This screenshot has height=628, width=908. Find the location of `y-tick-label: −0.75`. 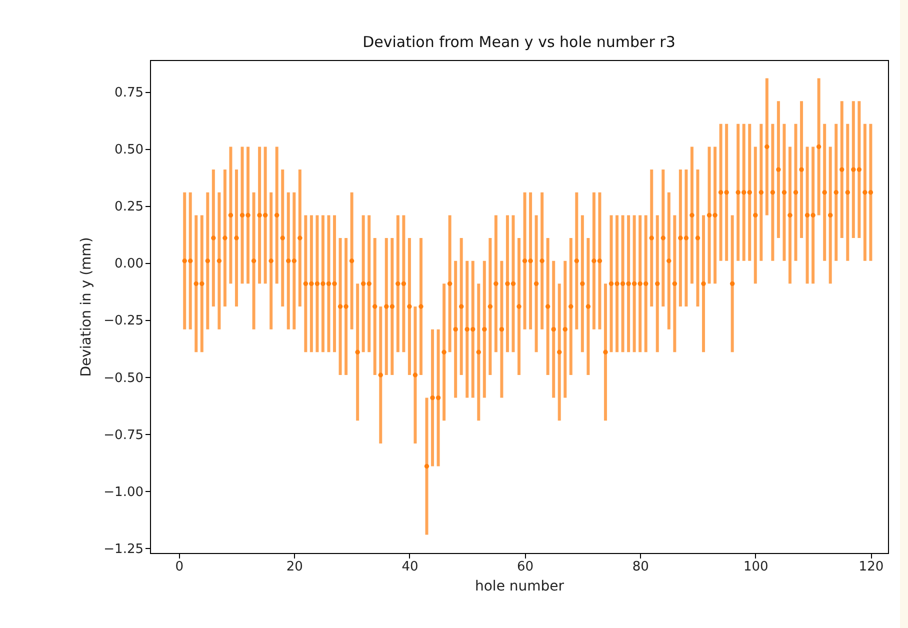

y-tick-label: −0.75 is located at coordinates (124, 435).